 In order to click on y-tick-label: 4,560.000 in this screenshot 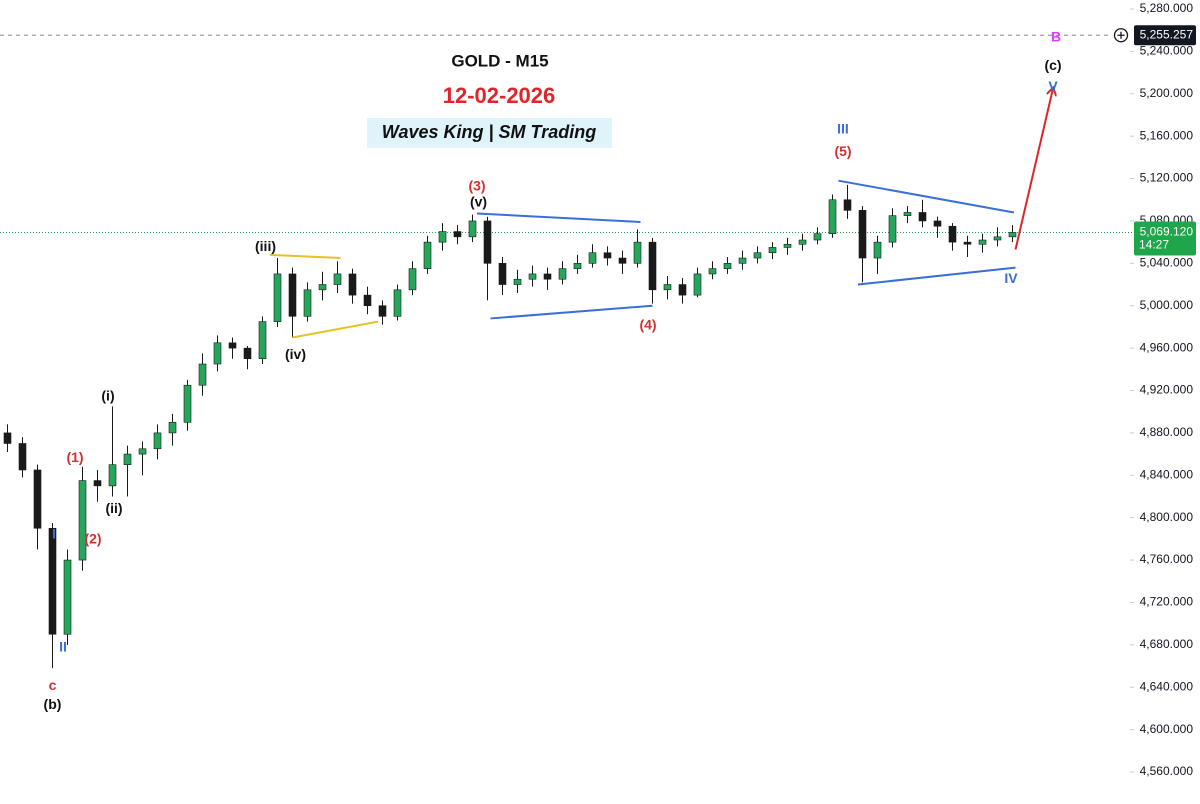, I will do `click(1167, 771)`.